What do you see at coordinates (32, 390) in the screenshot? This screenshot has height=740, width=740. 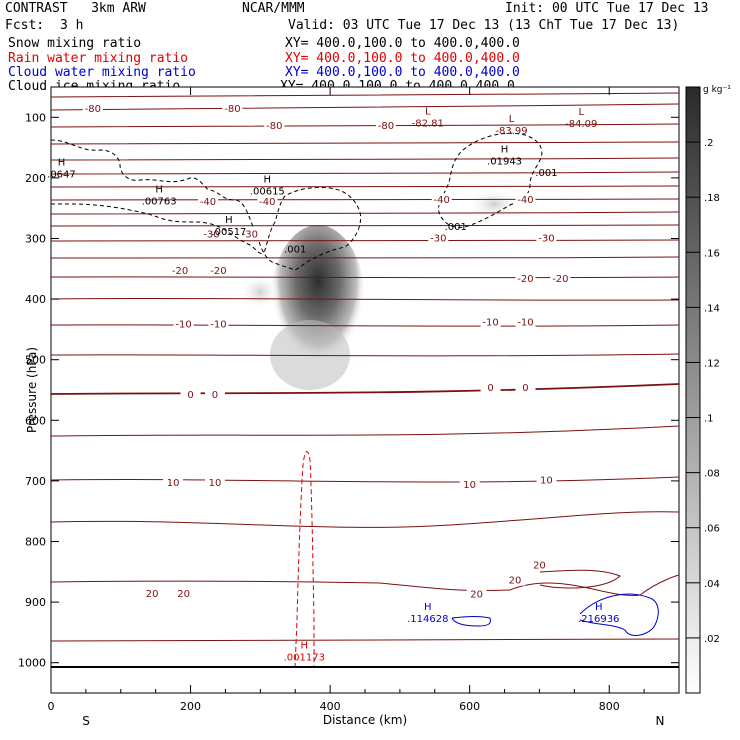 I see `y-axis-label: Pressure (hPa)` at bounding box center [32, 390].